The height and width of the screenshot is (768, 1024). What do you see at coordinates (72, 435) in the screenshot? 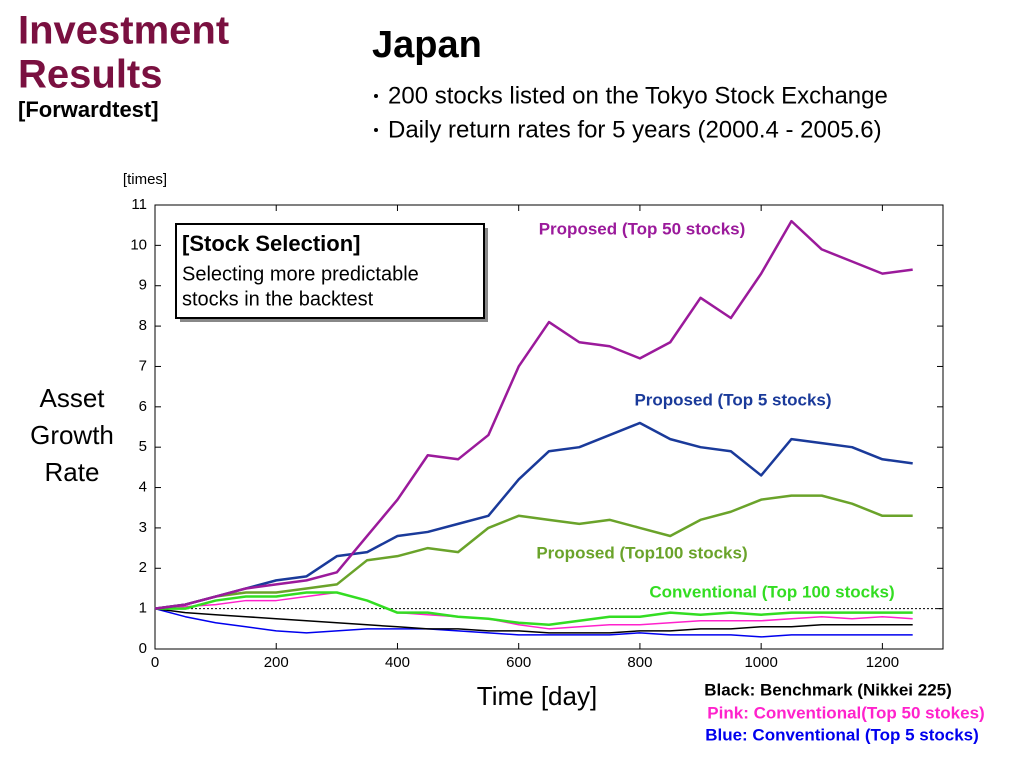
I see `y-axis-label: Growth` at bounding box center [72, 435].